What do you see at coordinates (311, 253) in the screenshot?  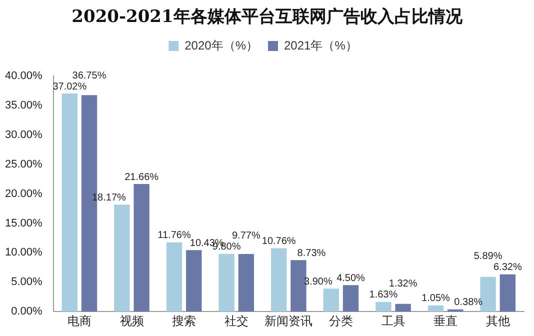 I see `data-label: 8.73%` at bounding box center [311, 253].